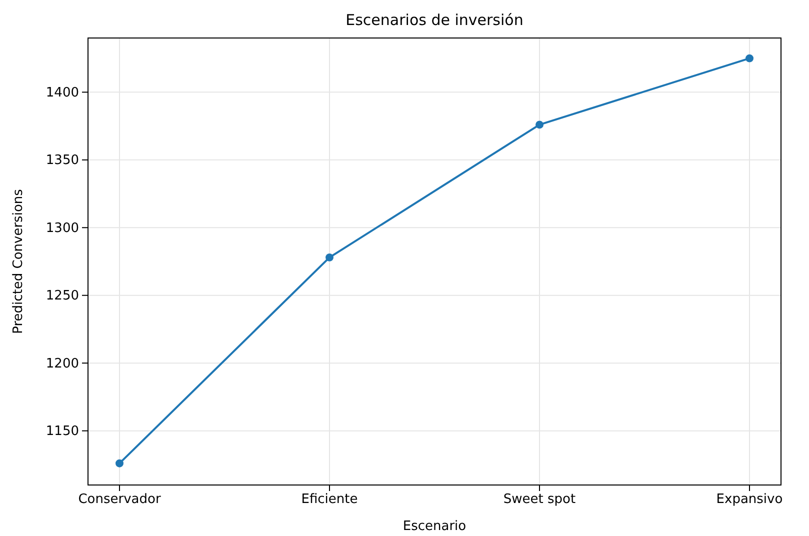  I want to click on y-tick-label: 1300, so click(62, 228).